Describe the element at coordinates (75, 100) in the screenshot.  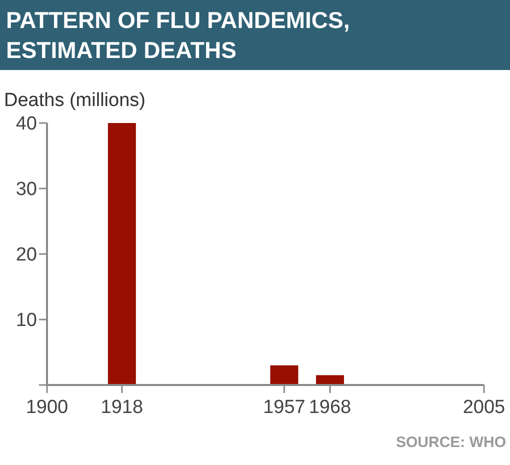
I see `y-axis-title: Deaths (millions)` at that location.